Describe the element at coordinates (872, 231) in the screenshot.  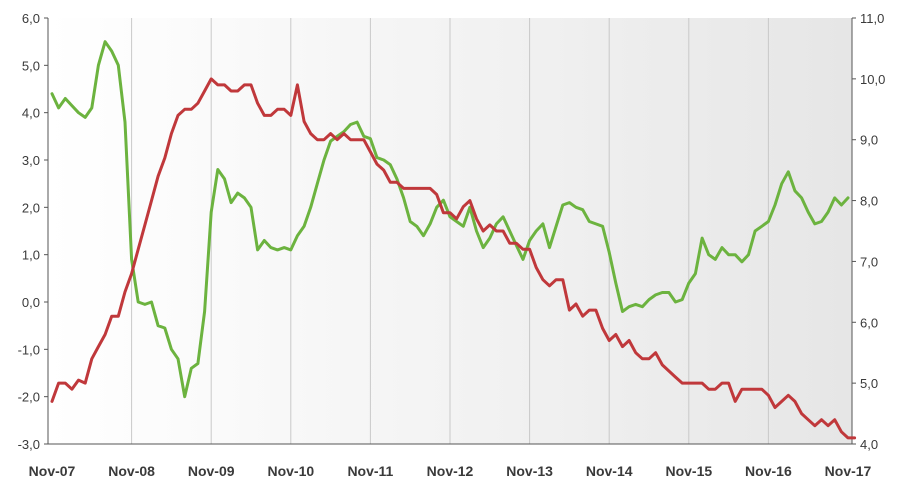
I see `y-axis-right-labels: 4,0 5,0 6,0 7,0 8,0 9,0 10,0 11,0` at that location.